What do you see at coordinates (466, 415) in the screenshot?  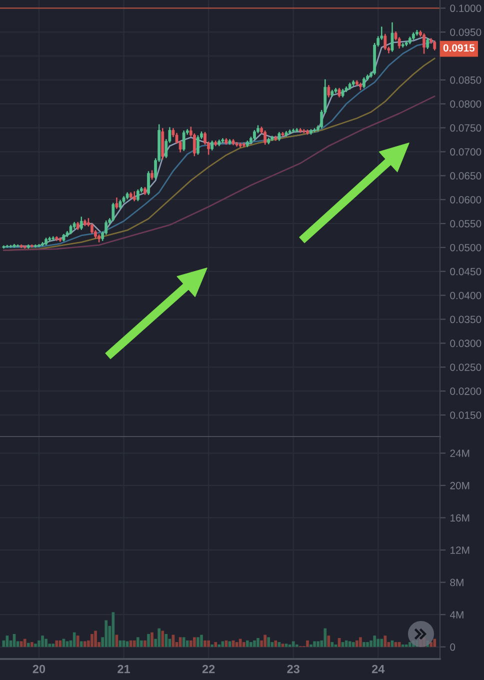 I see `y-tick-label: 0.0150` at bounding box center [466, 415].